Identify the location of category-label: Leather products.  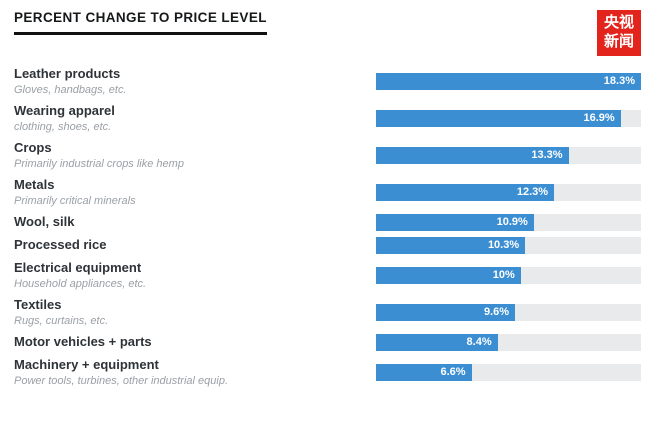
(67, 73).